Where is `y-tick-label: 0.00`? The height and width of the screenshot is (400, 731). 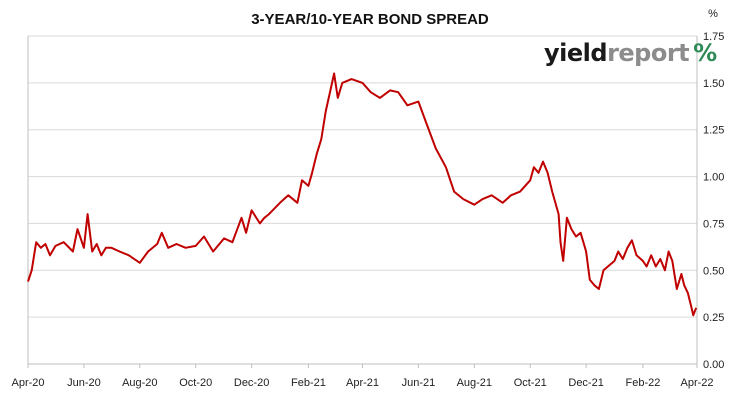
y-tick-label: 0.00 is located at coordinates (713, 365).